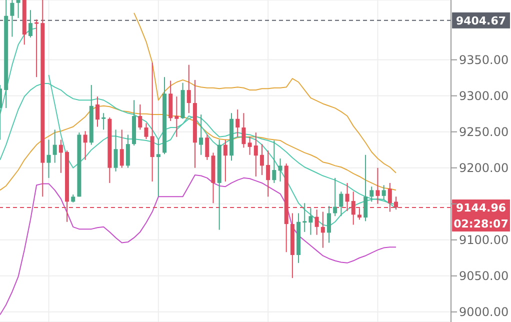  Describe the element at coordinates (484, 276) in the screenshot. I see `y-tick-label: 9050.00` at that location.